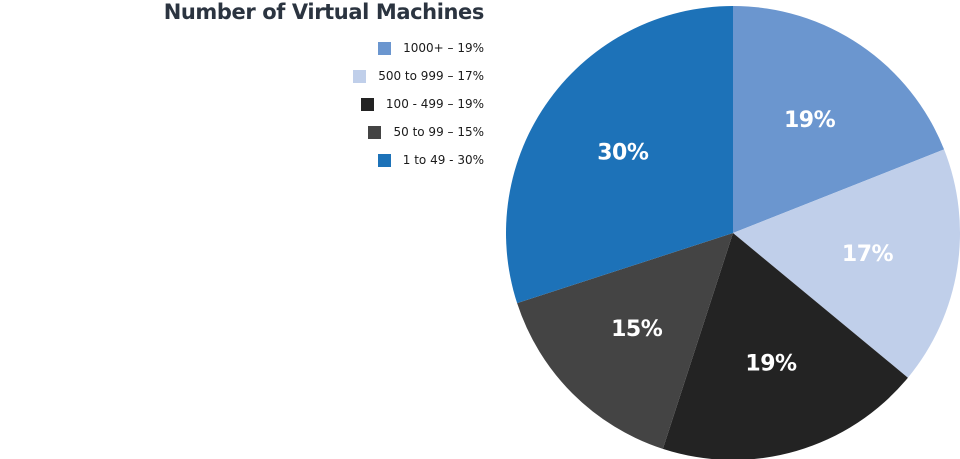  What do you see at coordinates (443, 160) in the screenshot?
I see `legend-label: 1 to 49 - 30%` at bounding box center [443, 160].